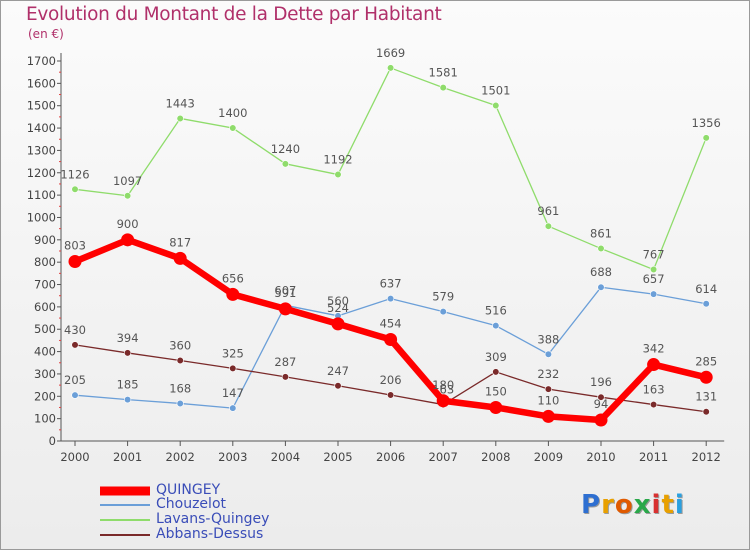  Describe the element at coordinates (41, 217) in the screenshot. I see `y-tick-label: 1000` at that location.